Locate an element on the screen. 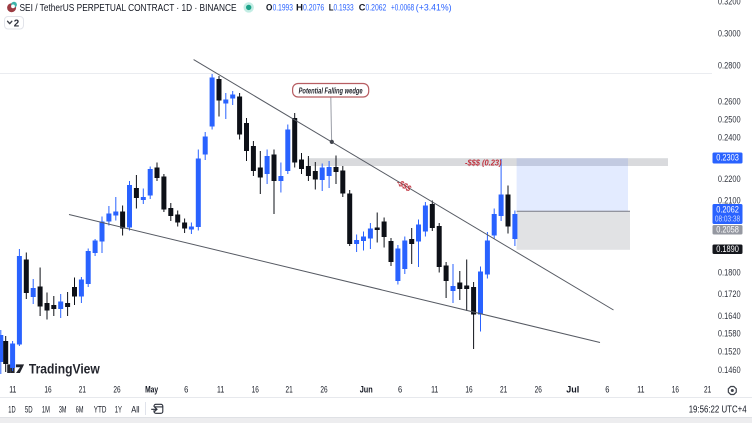  svg-text: 0.1933 is located at coordinates (344, 8).